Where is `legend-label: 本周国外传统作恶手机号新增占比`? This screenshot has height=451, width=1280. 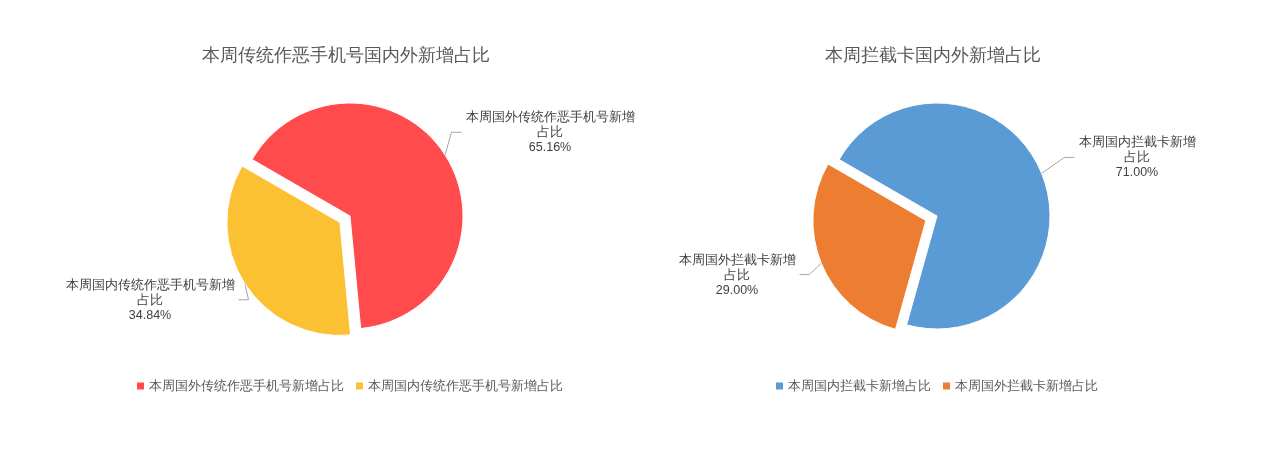
legend-label: 本周国外传统作恶手机号新增占比 is located at coordinates (246, 386).